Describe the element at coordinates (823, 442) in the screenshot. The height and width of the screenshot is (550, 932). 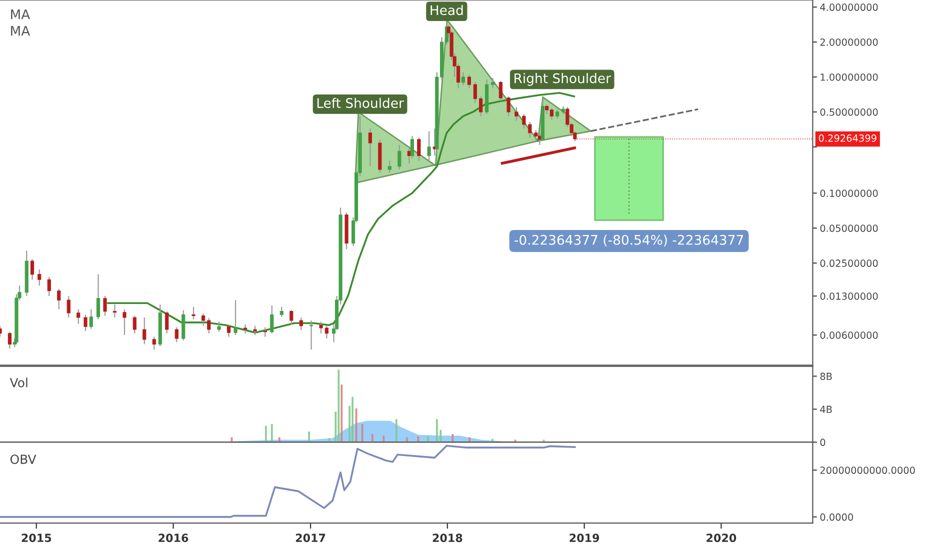
I see `y-tick-label: 0` at that location.